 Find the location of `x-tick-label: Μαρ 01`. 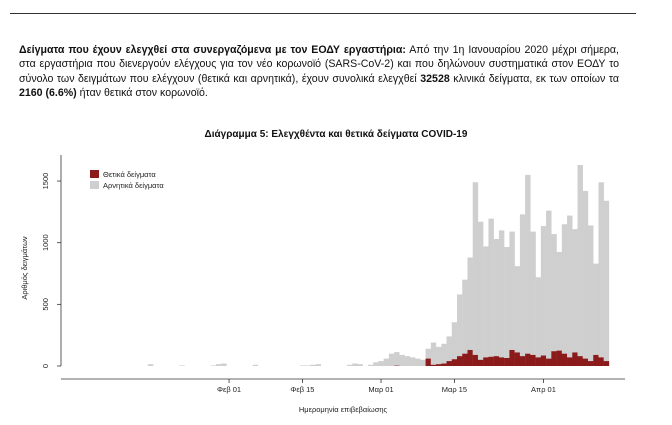

x-tick-label: Μαρ 01 is located at coordinates (380, 389).